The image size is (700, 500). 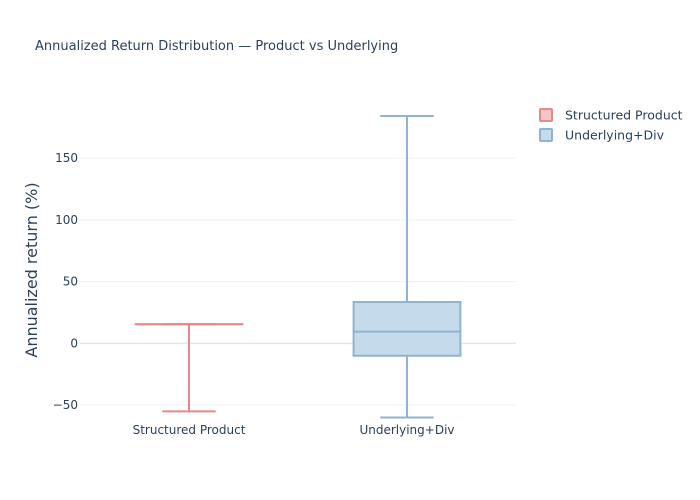 What do you see at coordinates (66, 158) in the screenshot?
I see `y-tick-label: 150` at bounding box center [66, 158].